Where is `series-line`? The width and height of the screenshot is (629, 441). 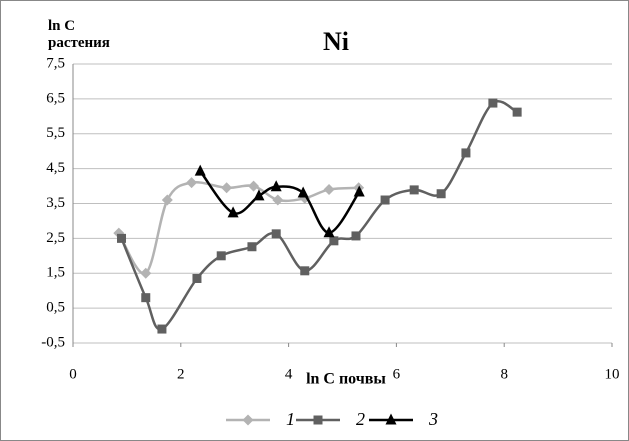 series-line is located at coordinates (238, 227).